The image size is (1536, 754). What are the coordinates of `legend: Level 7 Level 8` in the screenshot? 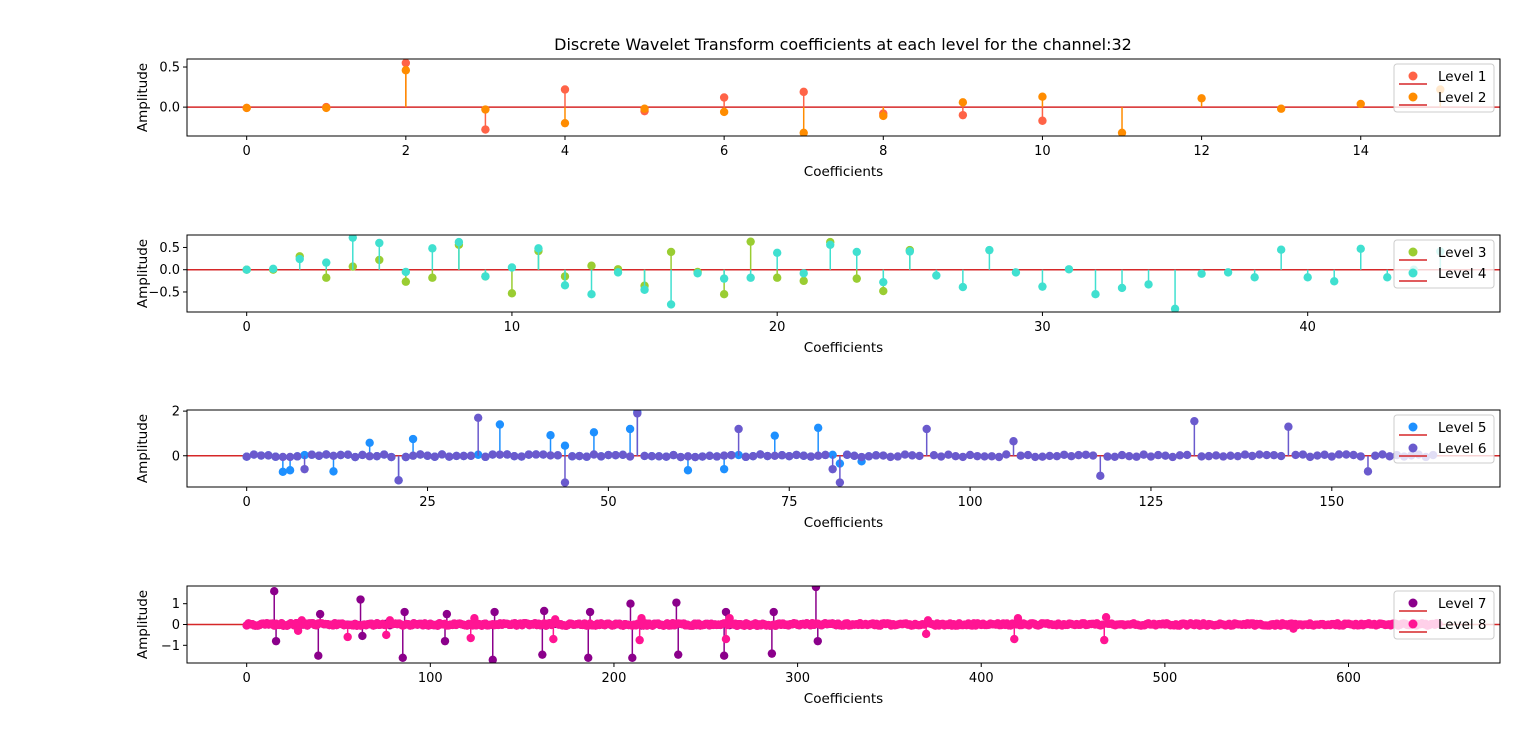 It's located at (1444, 615).